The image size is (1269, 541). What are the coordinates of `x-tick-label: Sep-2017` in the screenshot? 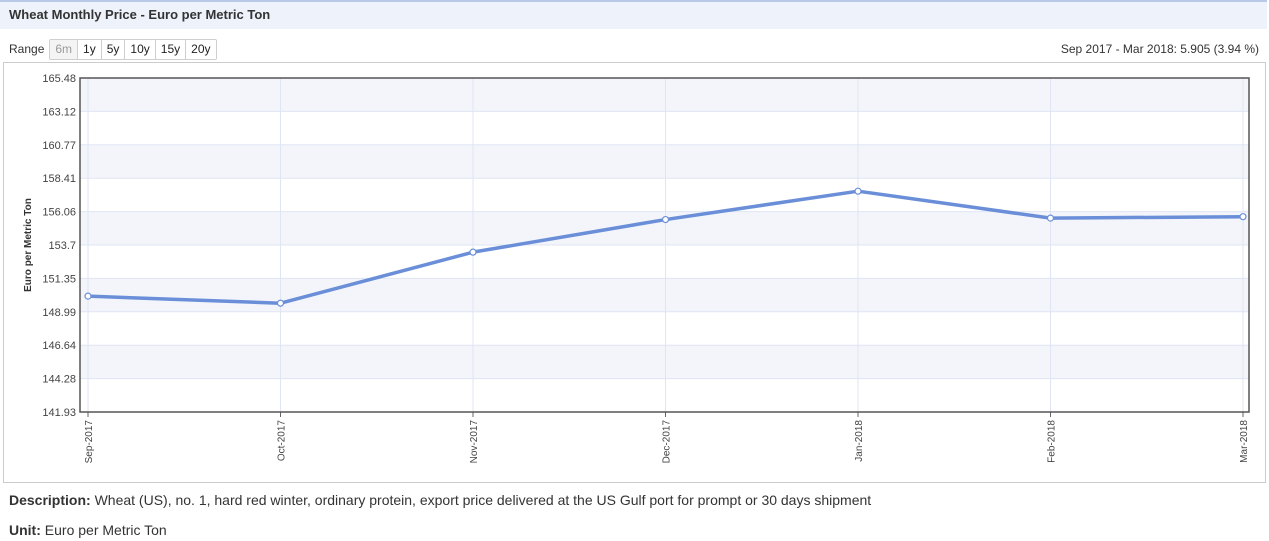 It's located at (89, 442).